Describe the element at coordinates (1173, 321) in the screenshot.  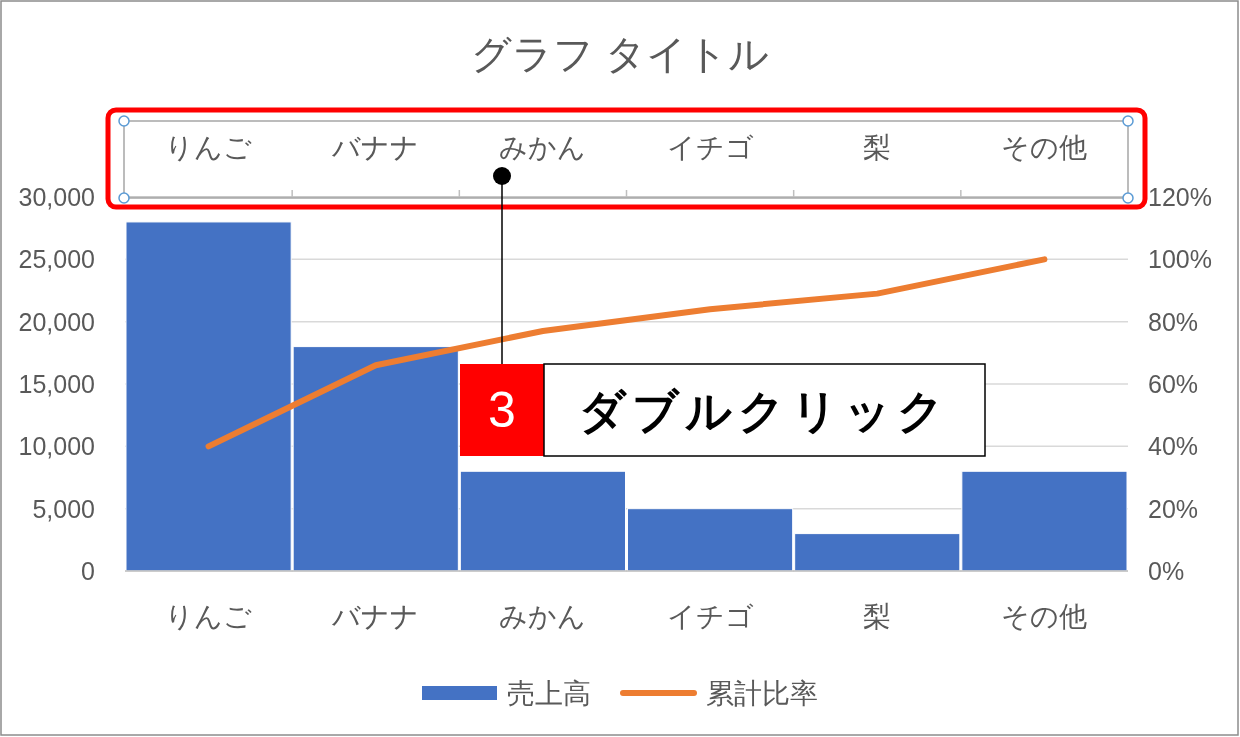
I see `y2-tick-label: 80%` at that location.